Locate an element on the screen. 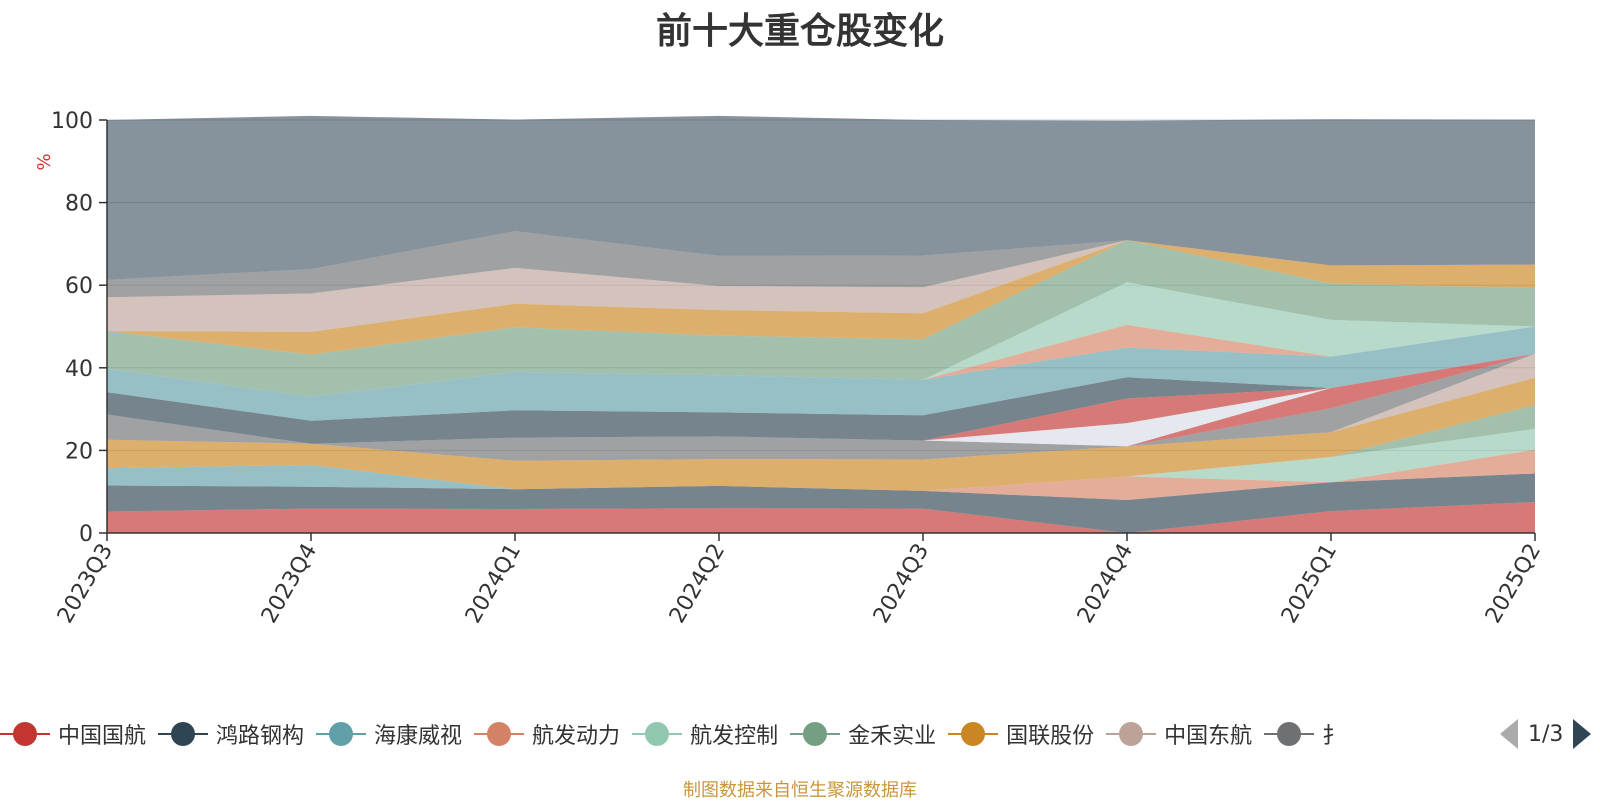  legend-item: 扌 is located at coordinates (1304, 734).